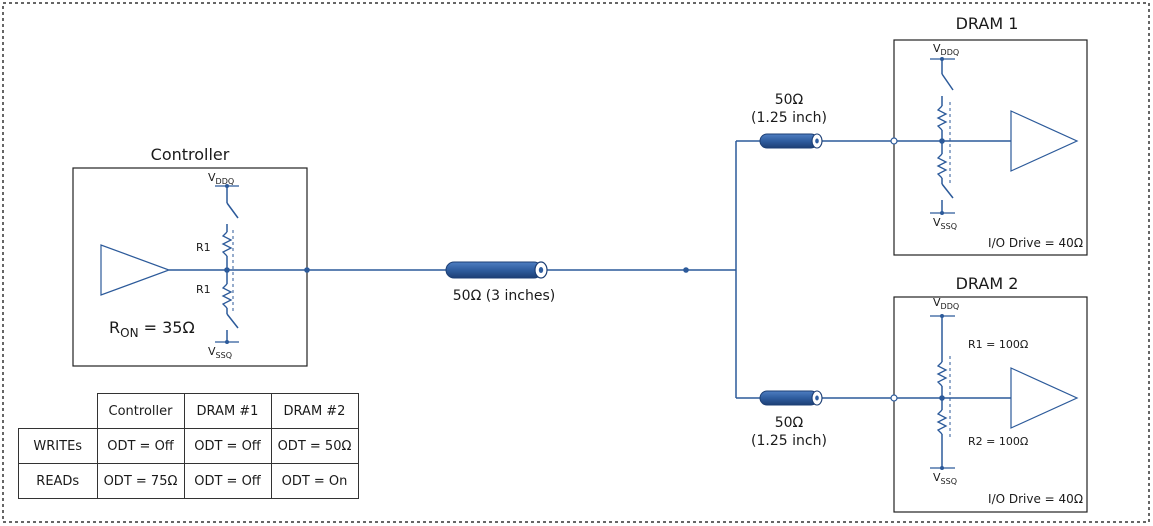  I want to click on column-header: DRAM #1, so click(227, 411).